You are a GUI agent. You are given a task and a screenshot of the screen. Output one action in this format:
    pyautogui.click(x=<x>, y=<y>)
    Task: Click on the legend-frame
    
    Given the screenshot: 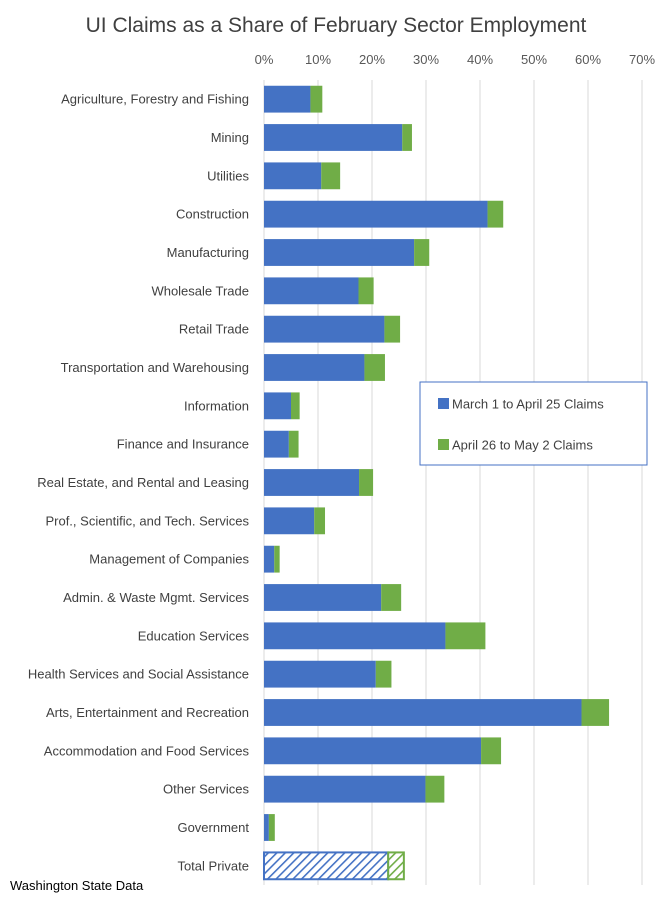 What is the action you would take?
    pyautogui.click(x=533, y=423)
    